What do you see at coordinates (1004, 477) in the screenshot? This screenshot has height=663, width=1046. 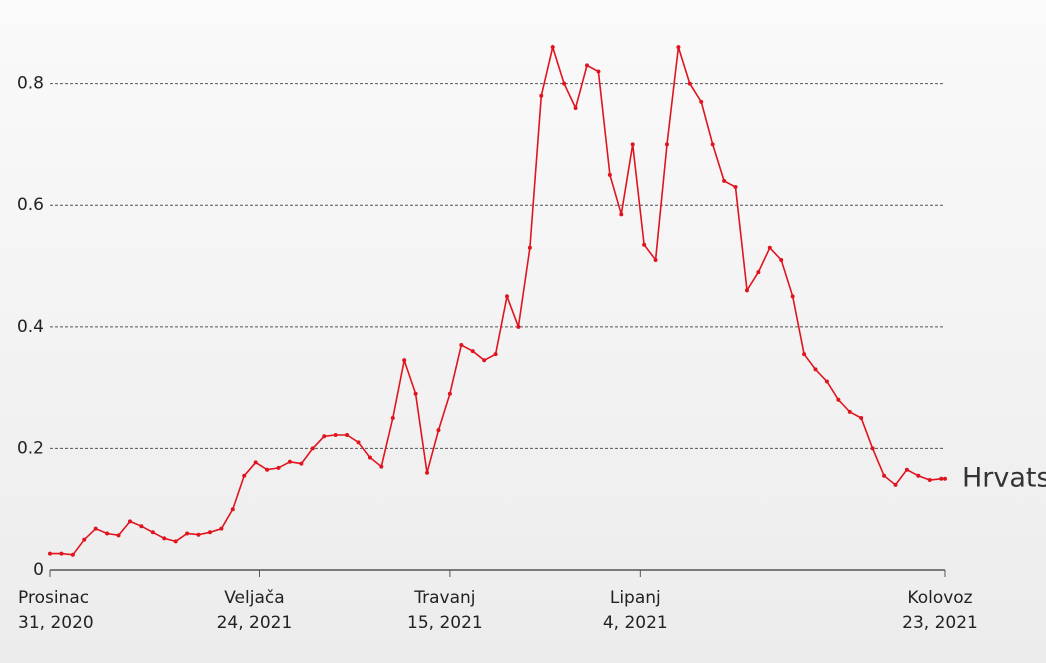 I see `series-label: Hrvats` at bounding box center [1004, 477].